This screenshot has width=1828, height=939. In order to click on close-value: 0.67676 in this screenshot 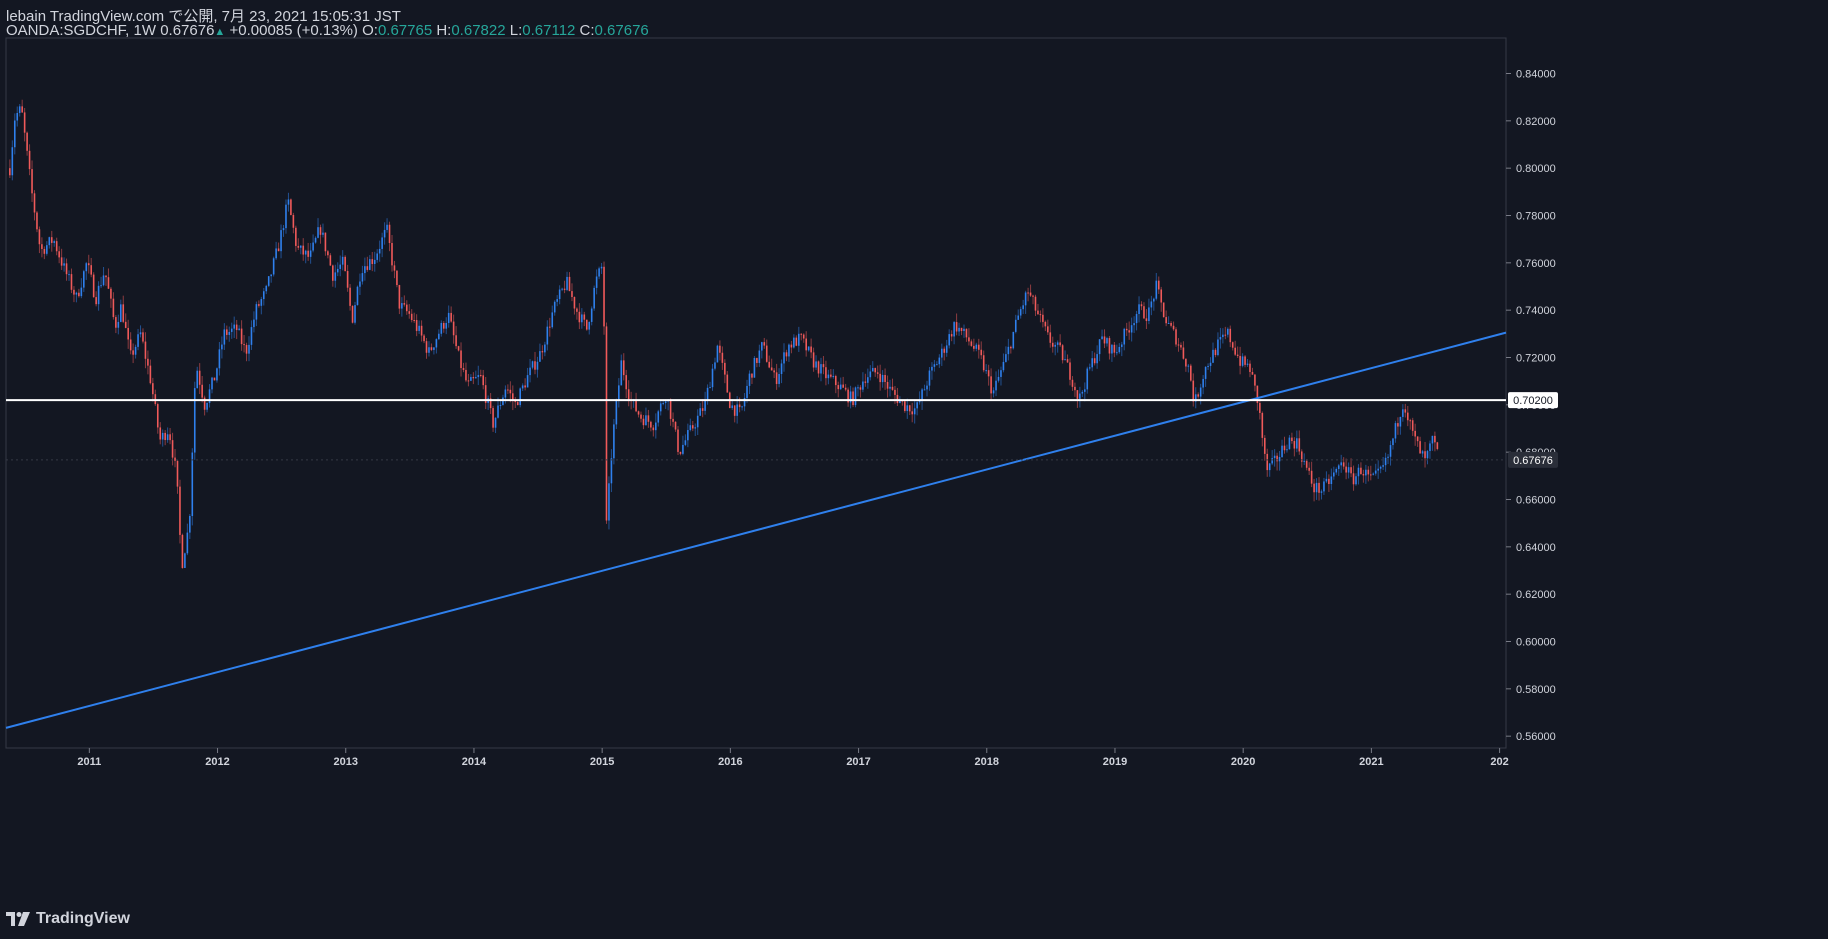, I will do `click(621, 30)`.